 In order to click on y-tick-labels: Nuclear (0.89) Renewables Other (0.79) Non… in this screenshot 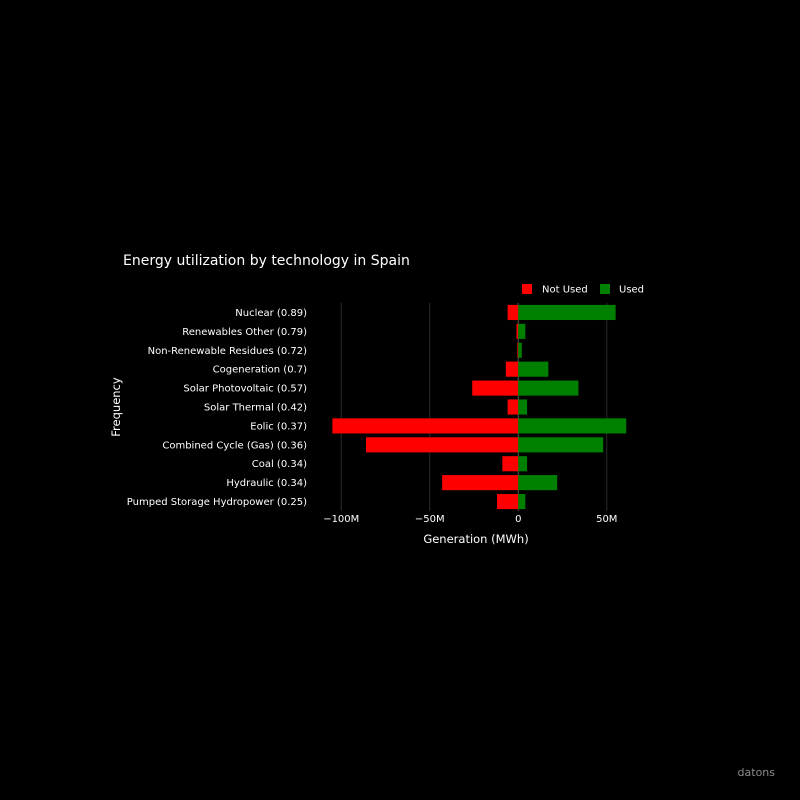, I will do `click(217, 408)`.